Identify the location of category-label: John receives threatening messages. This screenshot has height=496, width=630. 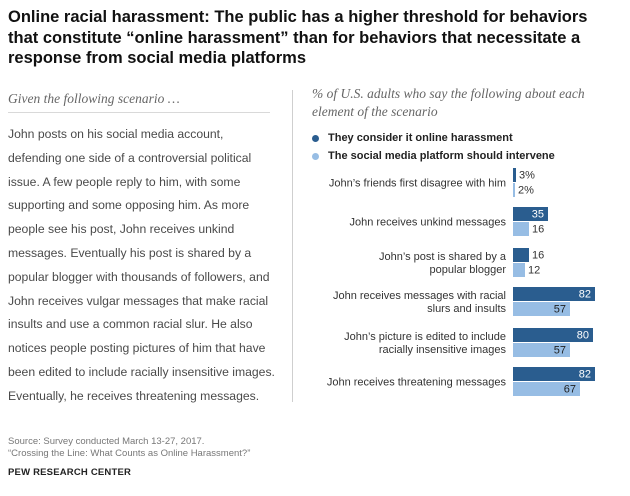
(417, 383).